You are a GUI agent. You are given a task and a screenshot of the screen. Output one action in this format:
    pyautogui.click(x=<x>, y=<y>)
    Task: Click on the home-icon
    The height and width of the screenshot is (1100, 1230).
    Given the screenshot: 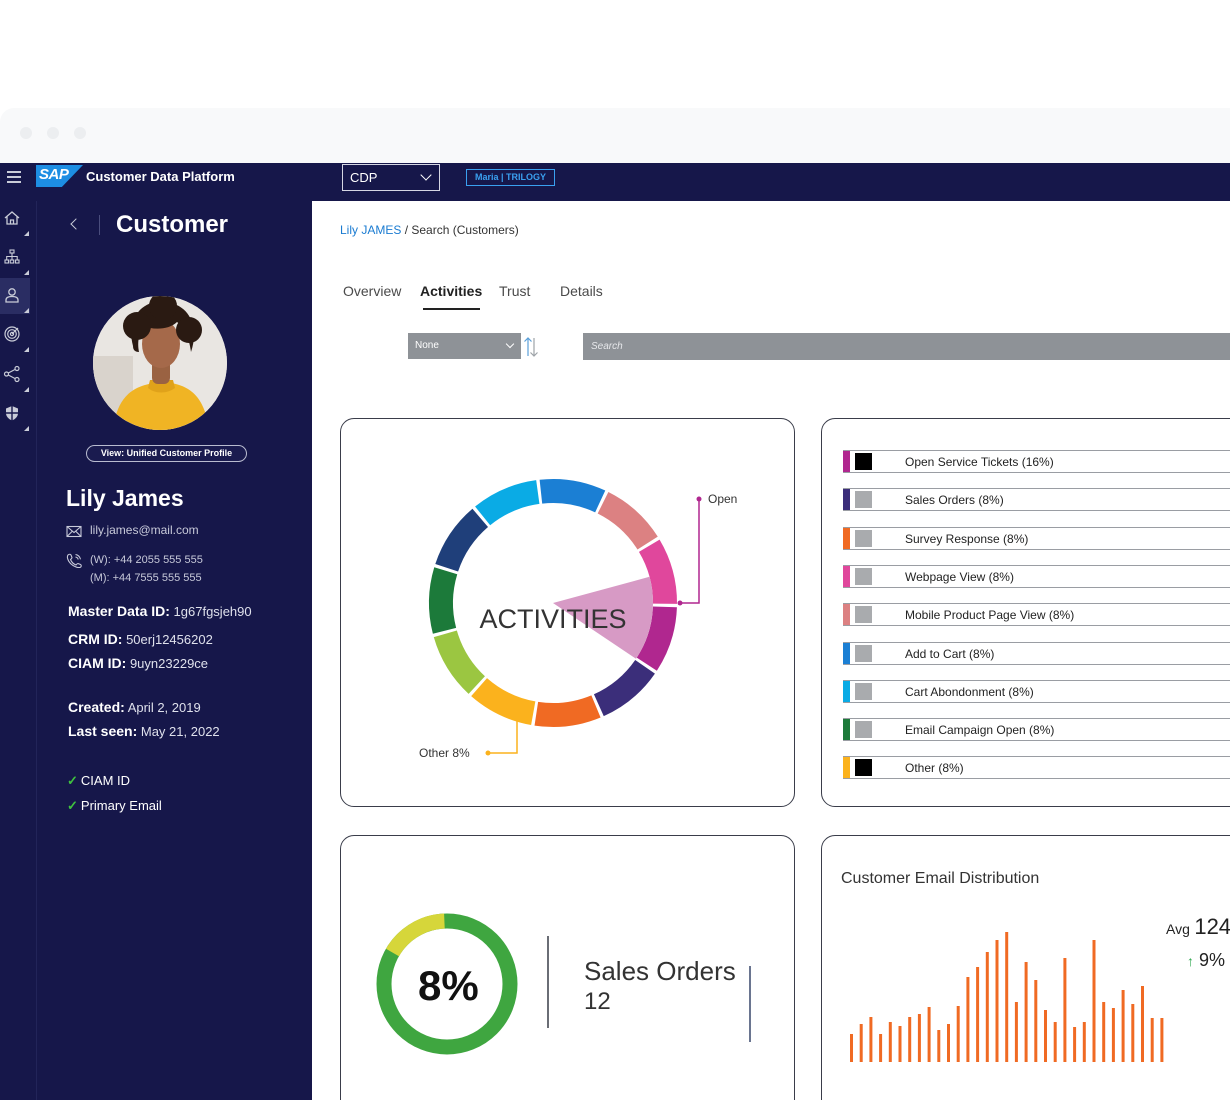 What is the action you would take?
    pyautogui.click(x=12, y=218)
    